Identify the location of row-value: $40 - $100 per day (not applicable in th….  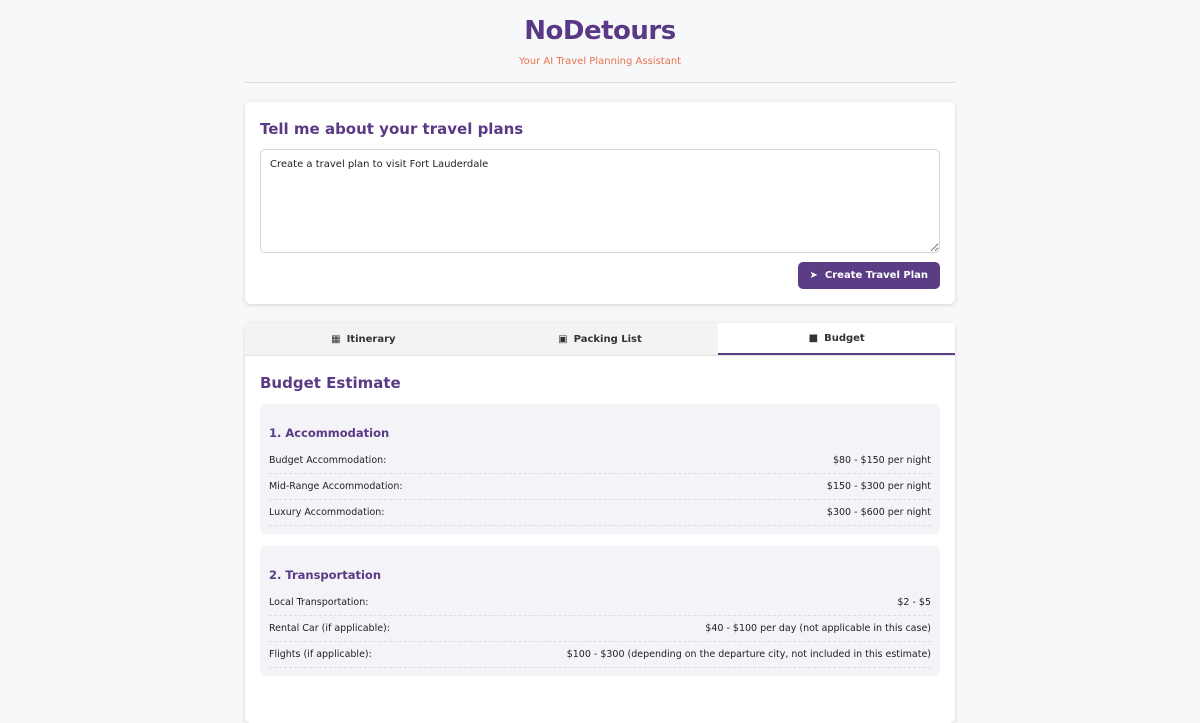
(818, 628).